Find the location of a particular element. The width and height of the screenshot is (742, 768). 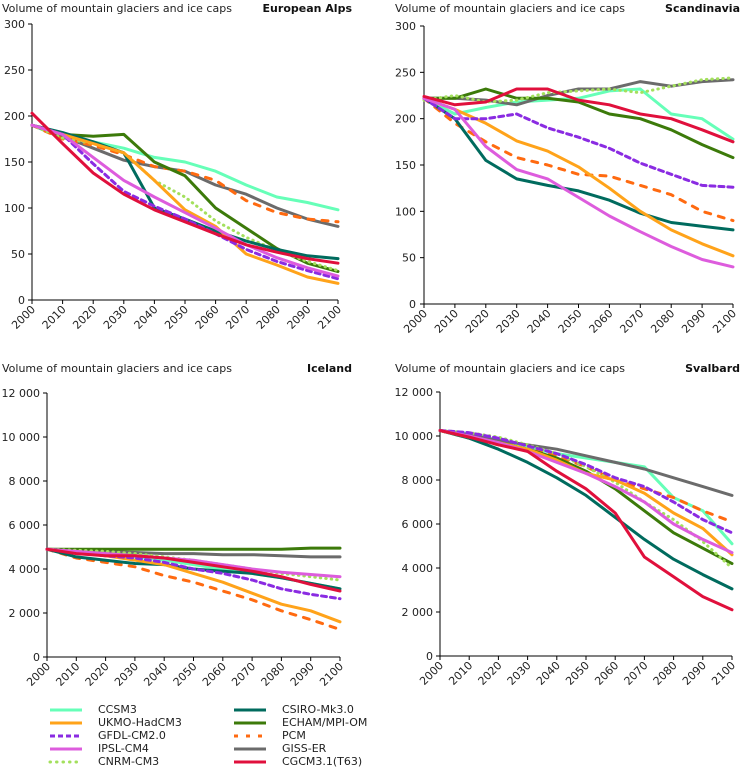

region-label: European Alps is located at coordinates (308, 8).